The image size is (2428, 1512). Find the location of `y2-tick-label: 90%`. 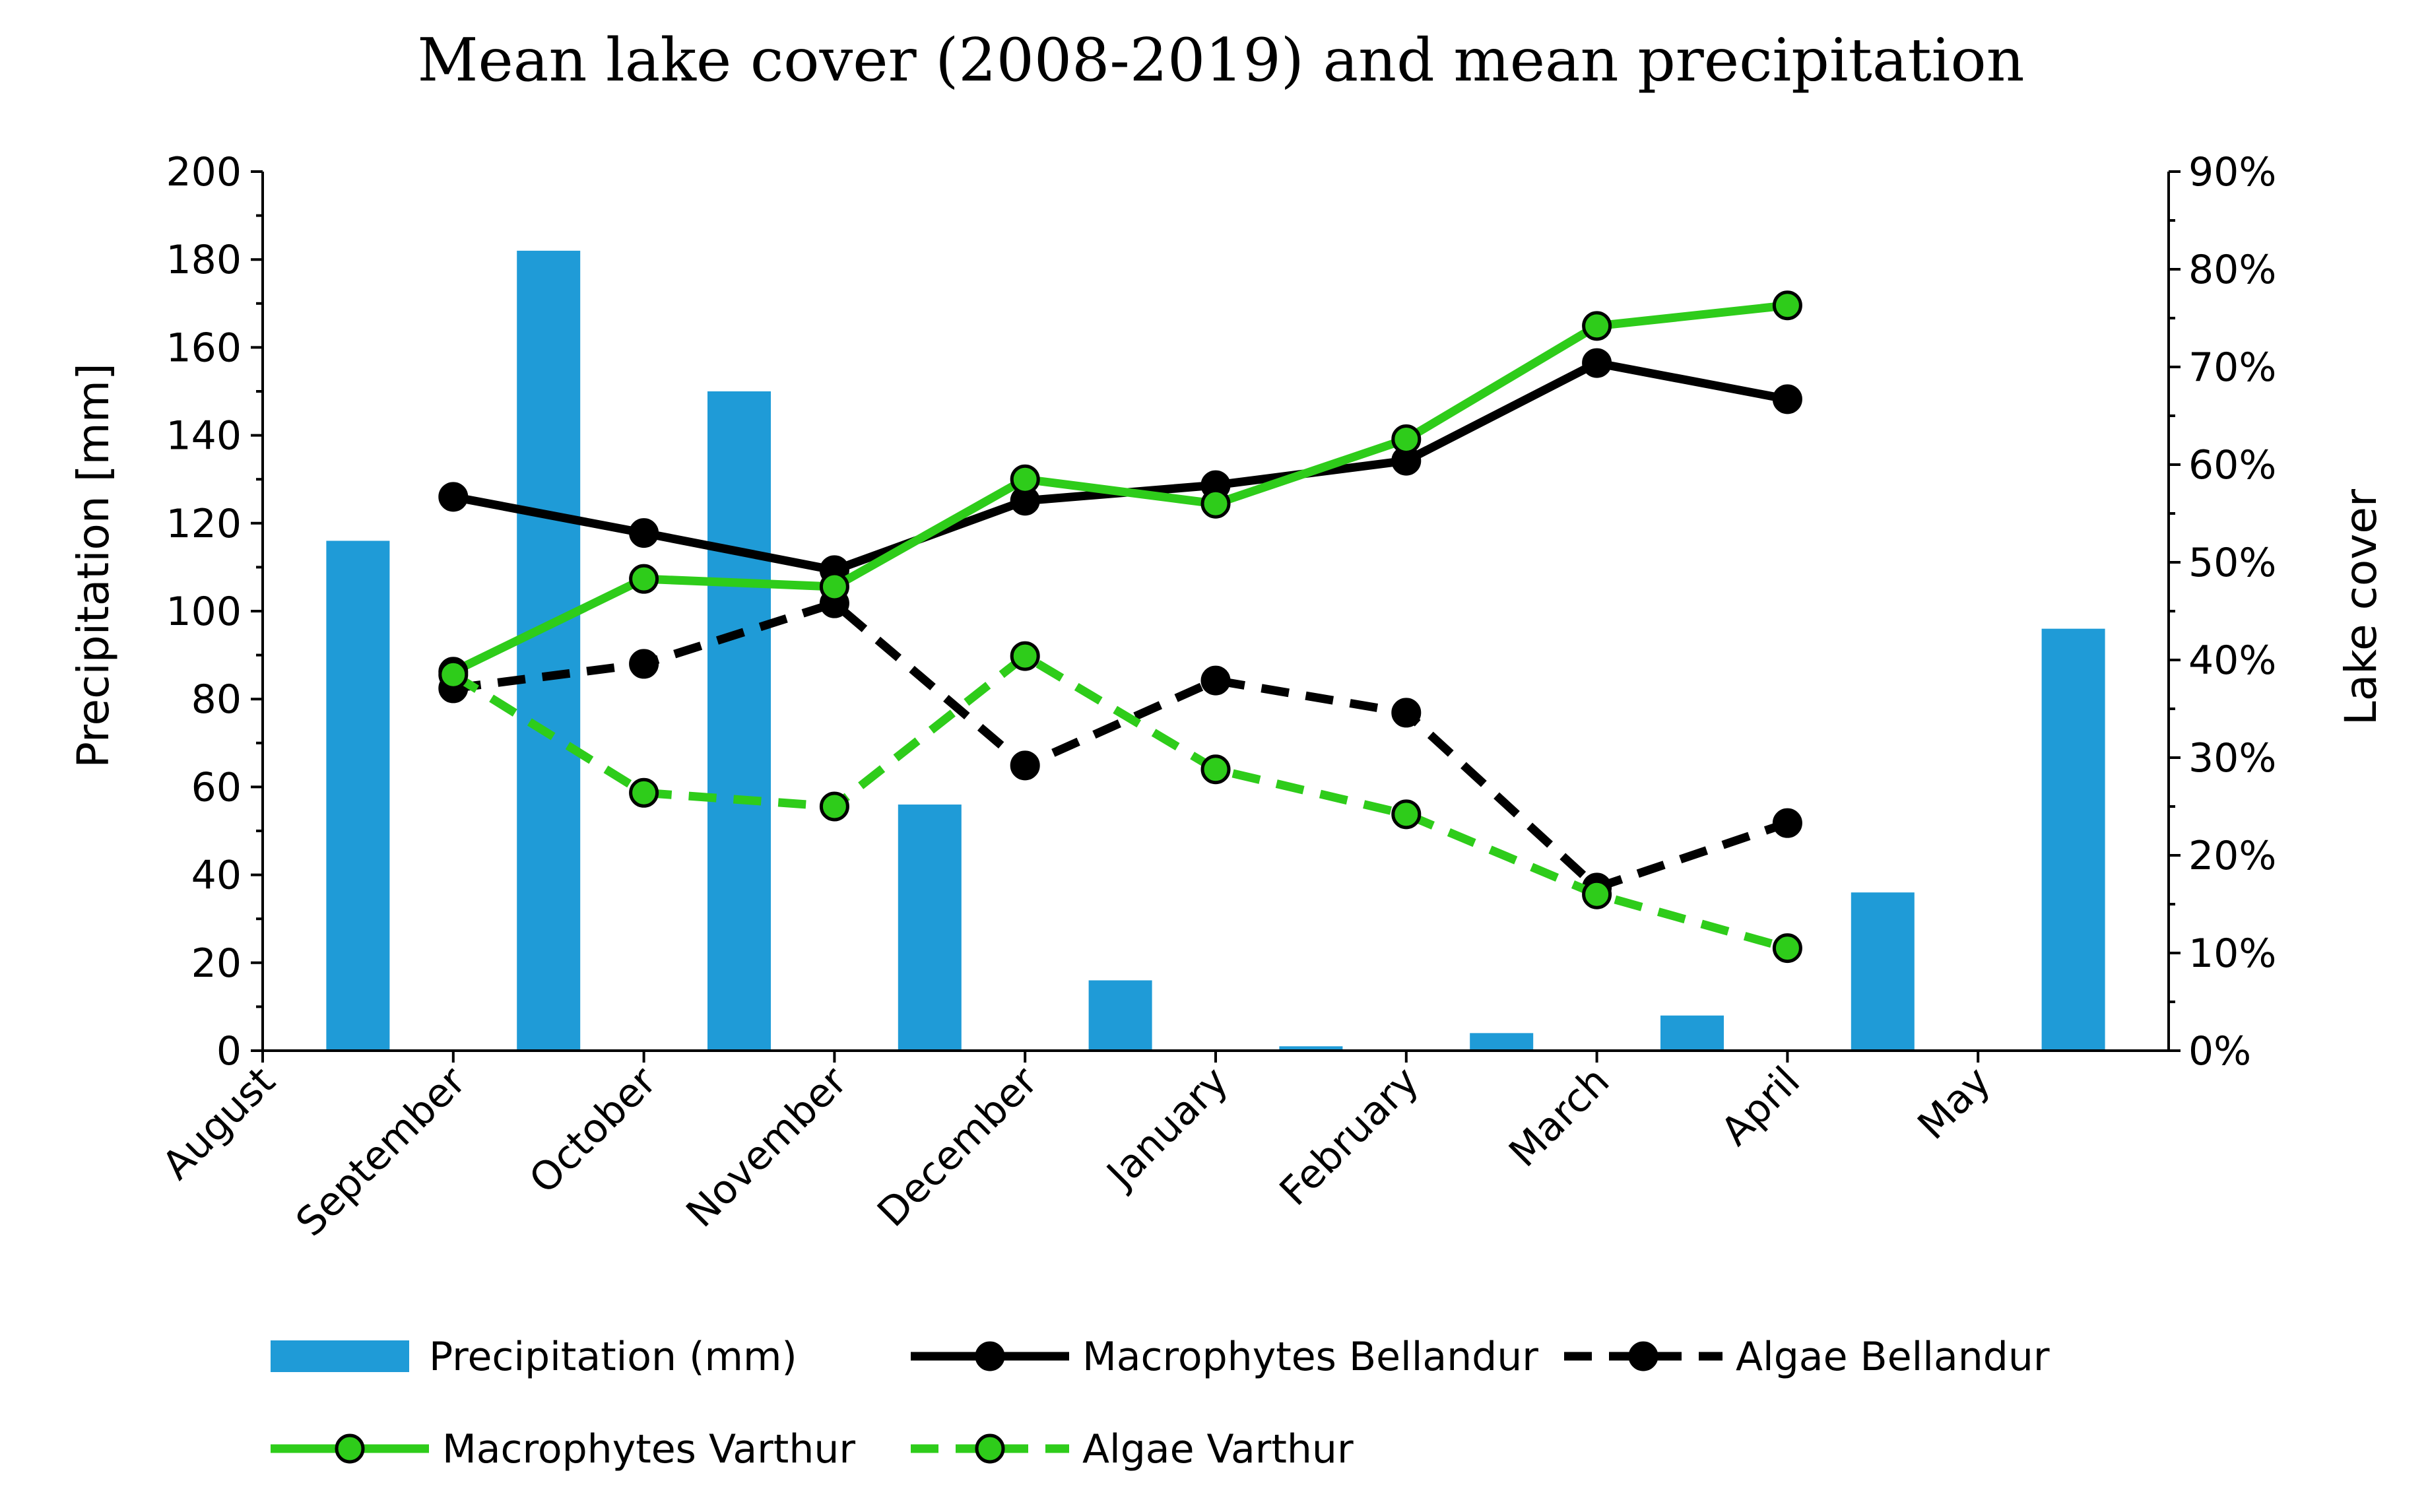

y2-tick-label: 90% is located at coordinates (2232, 172).